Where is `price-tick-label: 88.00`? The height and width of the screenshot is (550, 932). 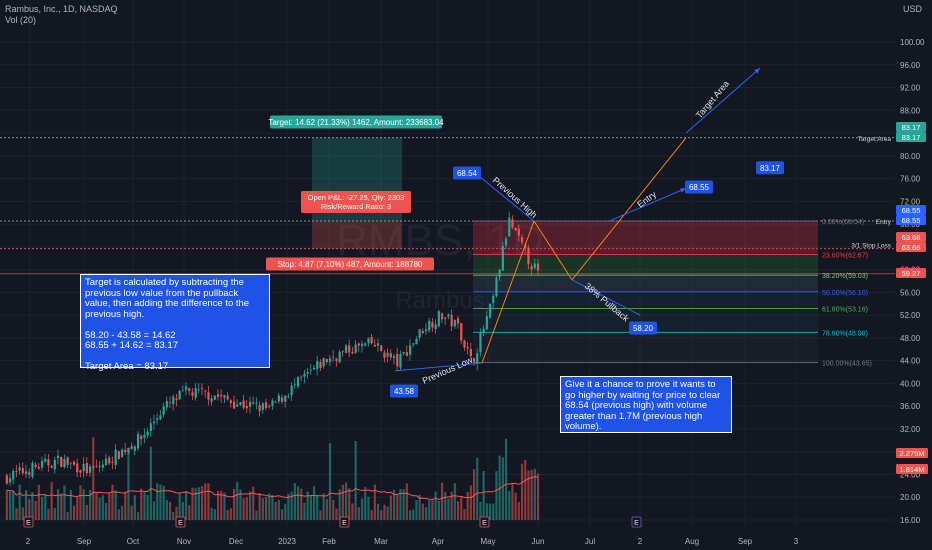
price-tick-label: 88.00 is located at coordinates (910, 110).